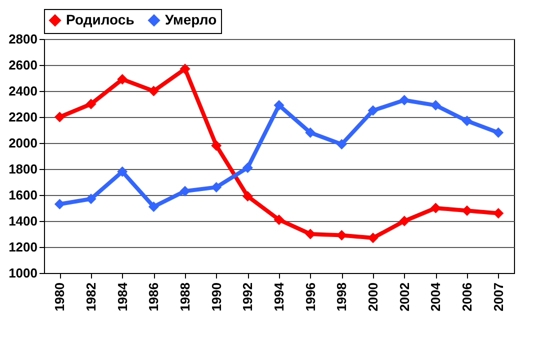  Describe the element at coordinates (122, 297) in the screenshot. I see `x-tick-label: 1984` at that location.